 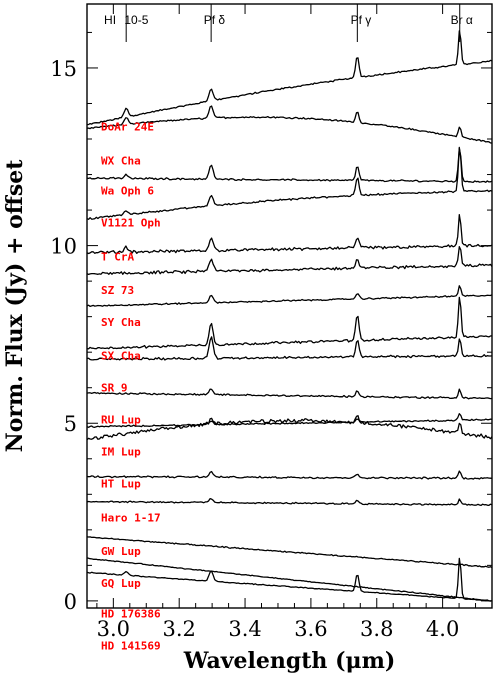 What do you see at coordinates (15, 306) in the screenshot?
I see `y-axis-title: Norm. Flux (Jy) + offset` at bounding box center [15, 306].